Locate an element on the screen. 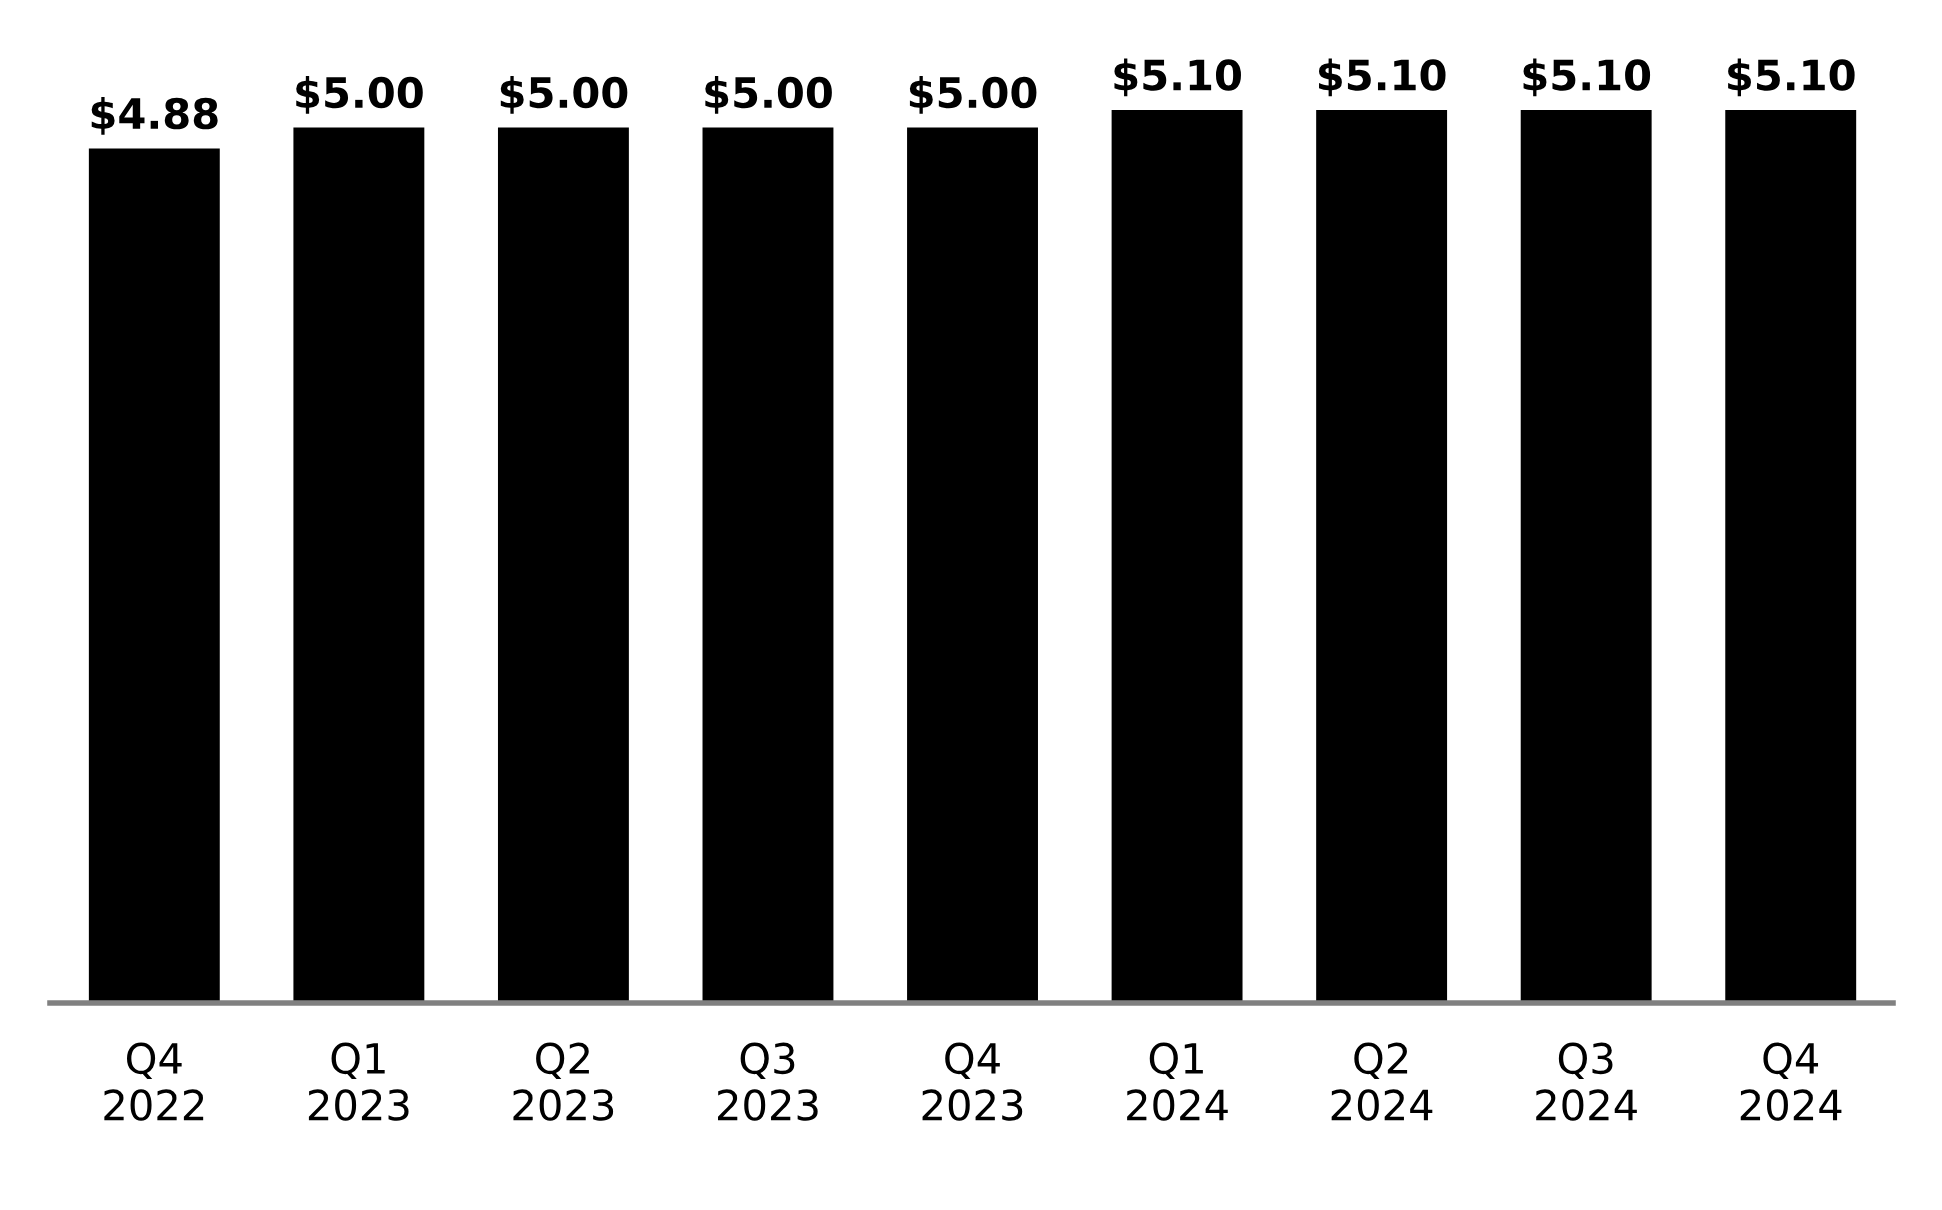  x-tick-label: Q4 2024 is located at coordinates (1791, 1081).